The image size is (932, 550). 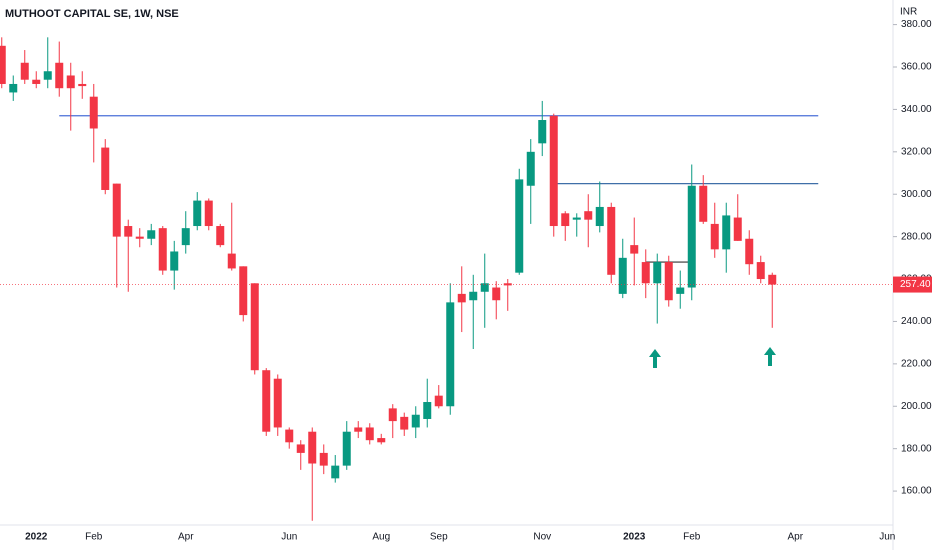 I want to click on y-tick-label: 200.00, so click(x=916, y=406).